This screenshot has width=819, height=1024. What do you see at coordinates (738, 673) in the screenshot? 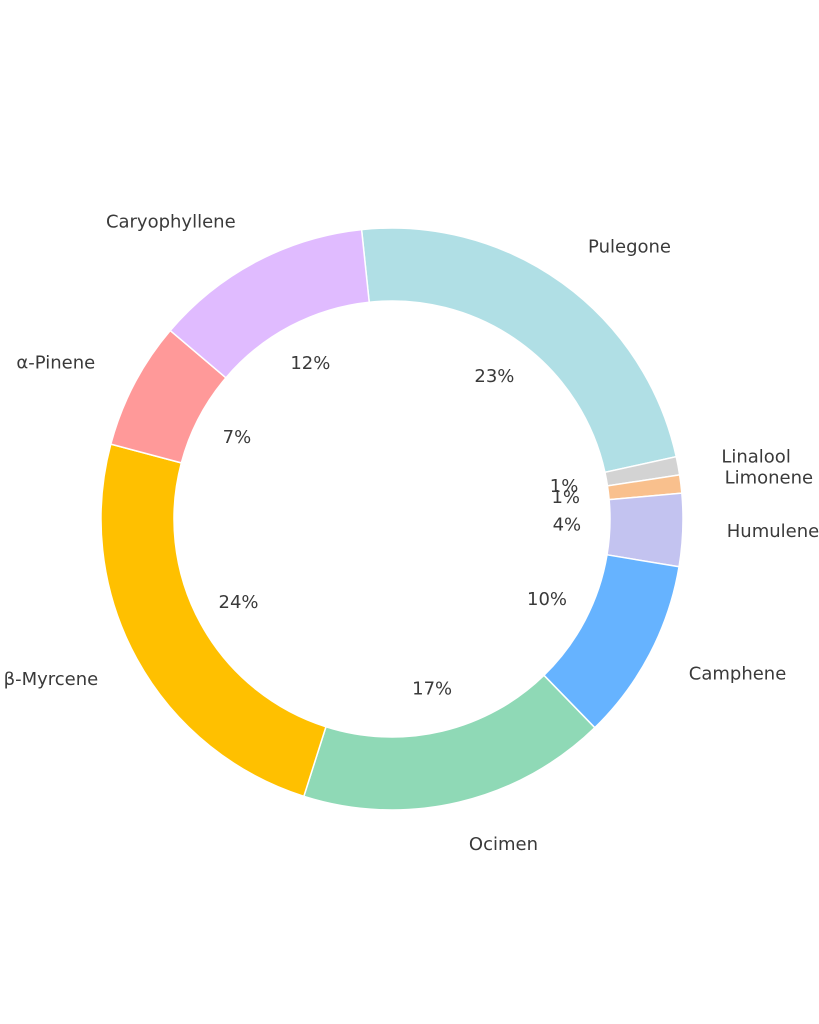
I see `slice-label: Camphene` at bounding box center [738, 673].